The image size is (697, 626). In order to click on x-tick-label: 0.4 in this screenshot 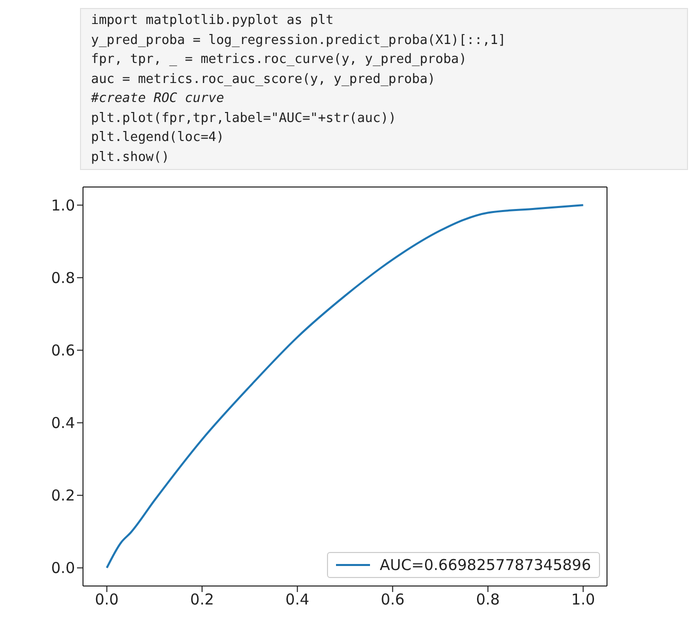, I will do `click(297, 599)`.